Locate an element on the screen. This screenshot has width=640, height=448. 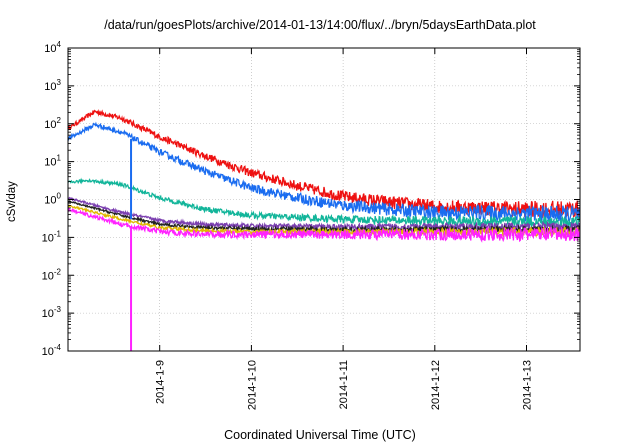
y-tick-label: 10³ is located at coordinates (52, 85).